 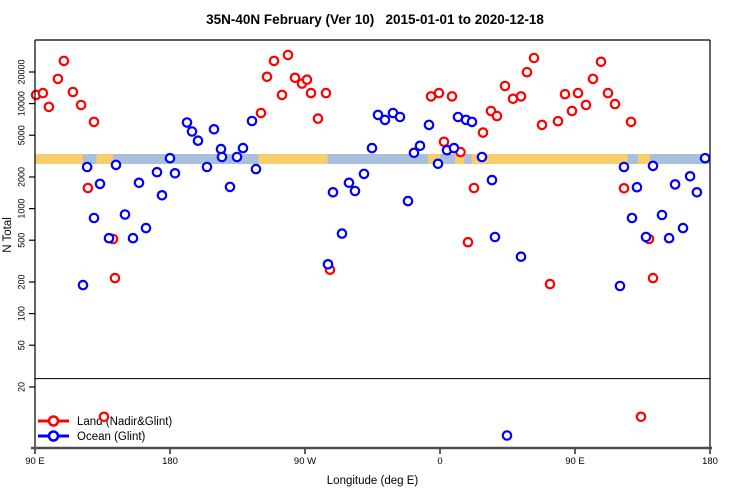 What do you see at coordinates (111, 437) in the screenshot?
I see `legend-label: Ocean (Glint)` at bounding box center [111, 437].